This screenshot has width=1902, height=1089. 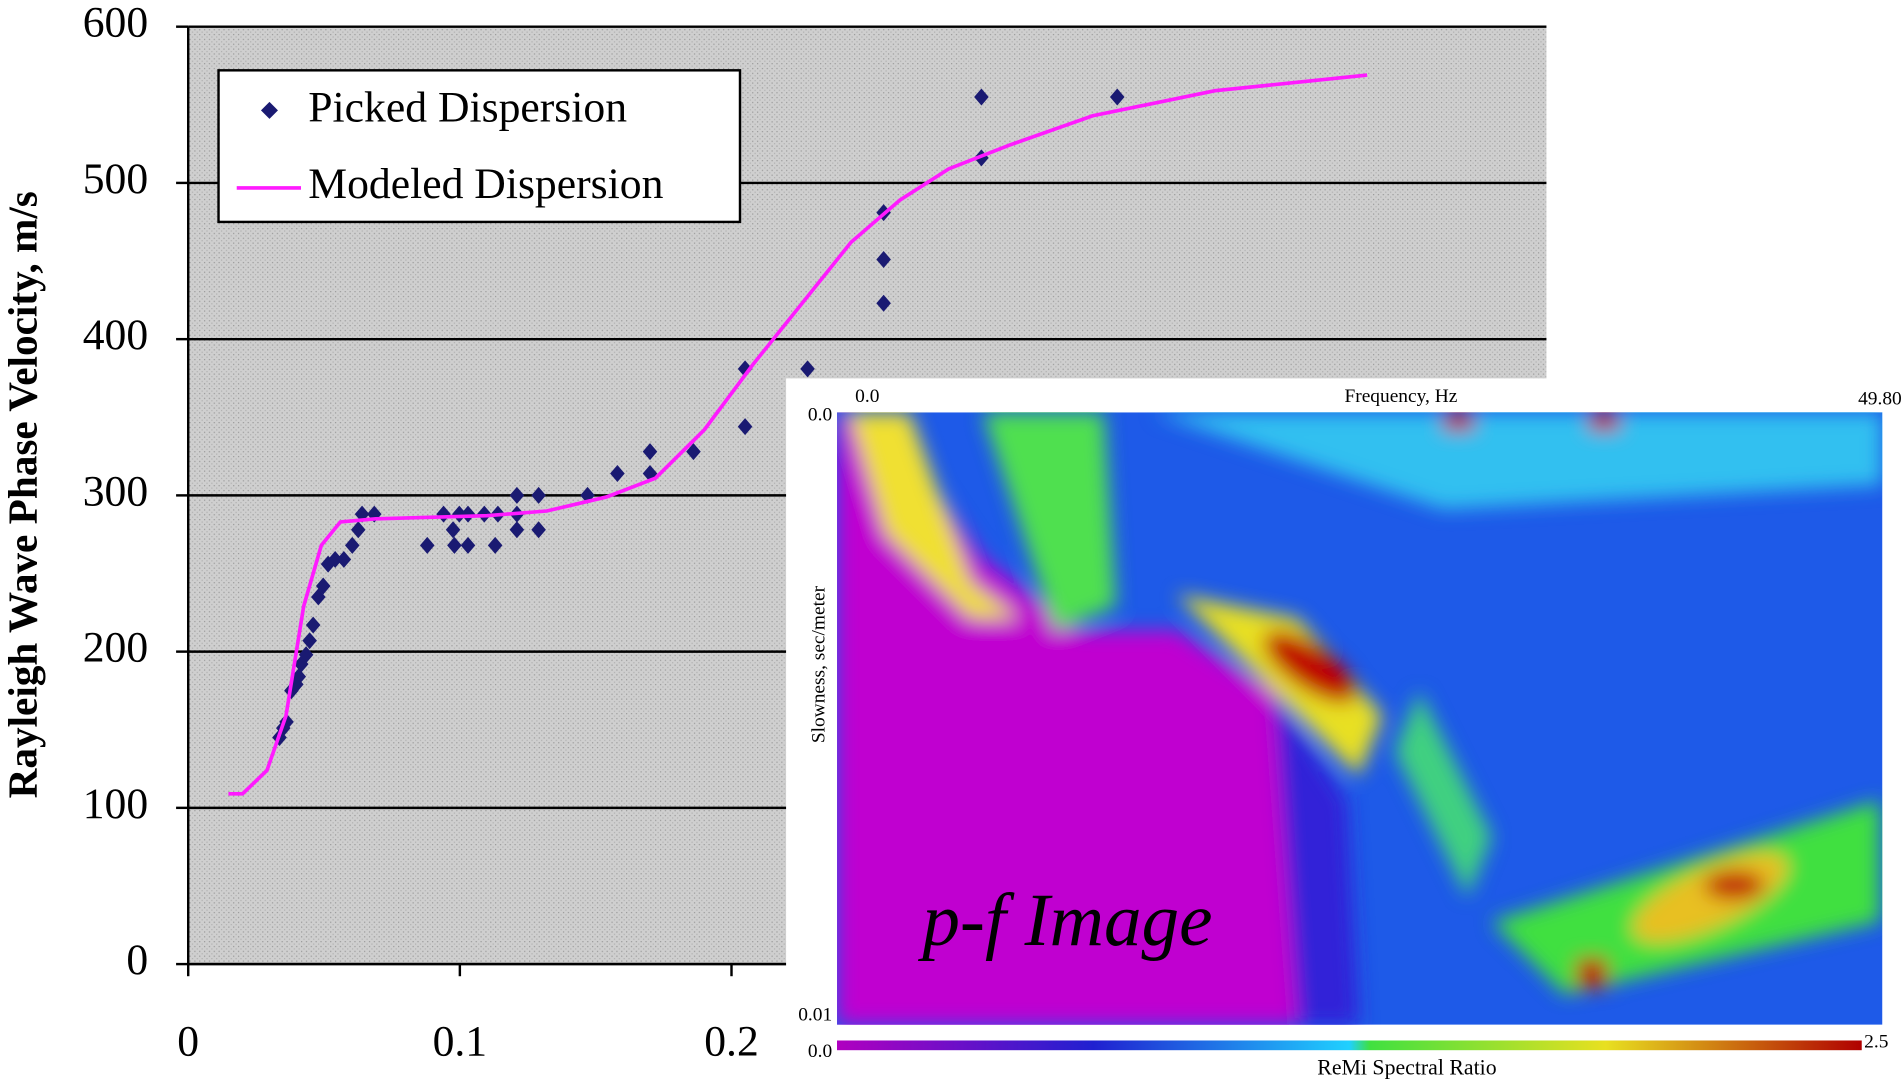 I want to click on y-tick-label: 500, so click(x=115, y=179).